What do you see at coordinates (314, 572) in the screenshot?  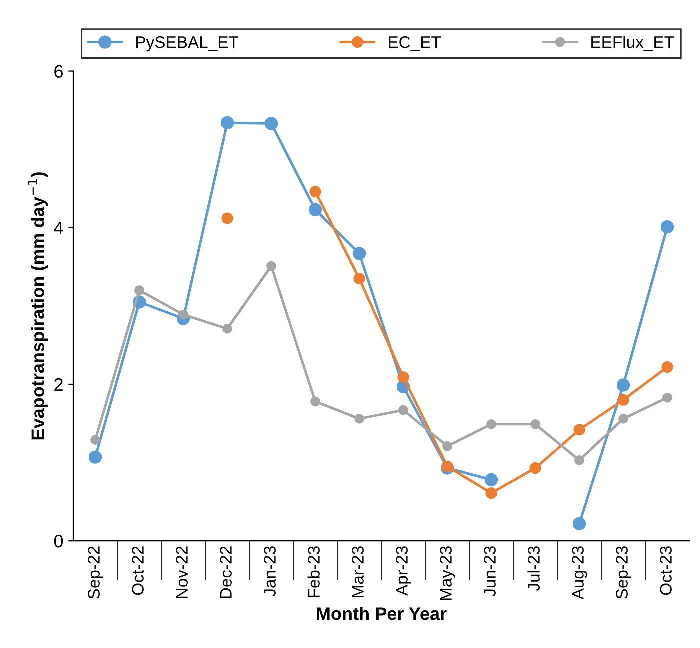 I see `x-tick-label: Feb-23` at bounding box center [314, 572].